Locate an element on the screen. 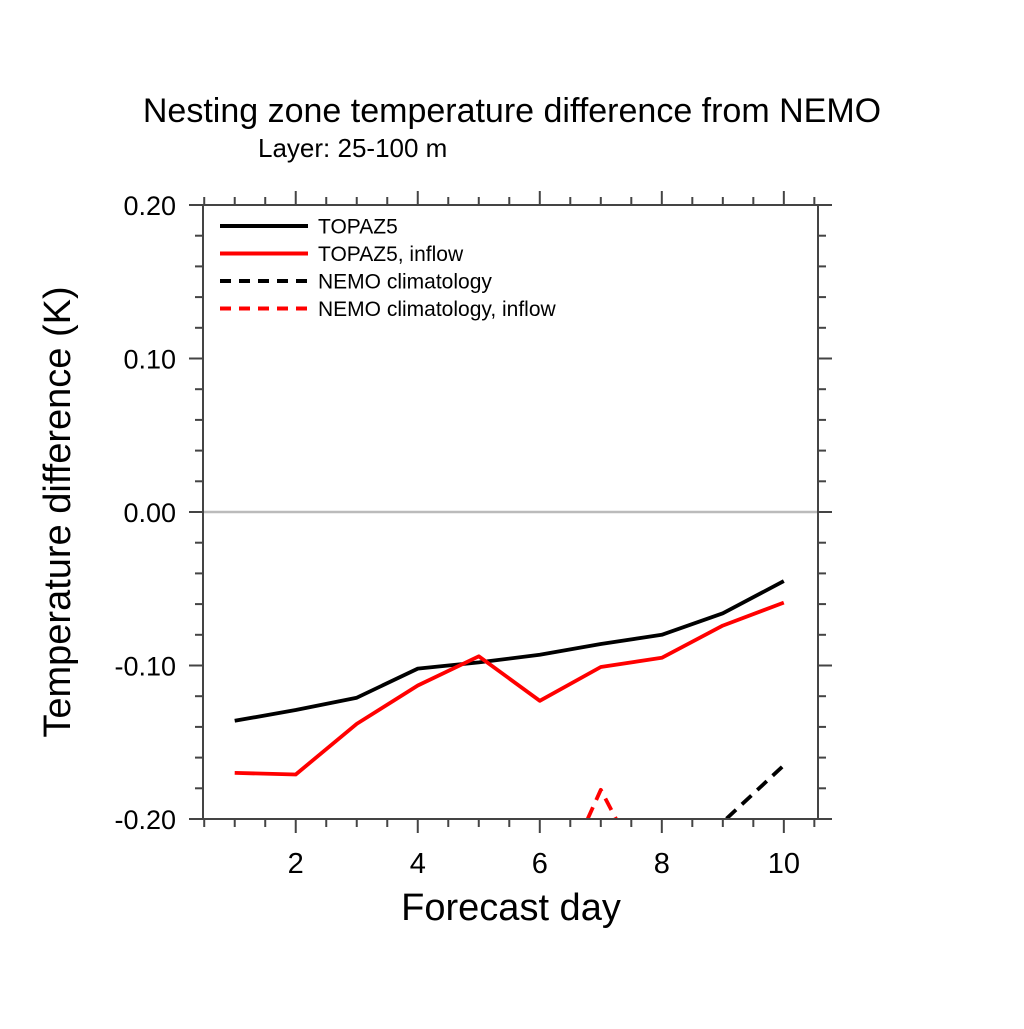  y-tick-label: 0.10 is located at coordinates (149, 360).